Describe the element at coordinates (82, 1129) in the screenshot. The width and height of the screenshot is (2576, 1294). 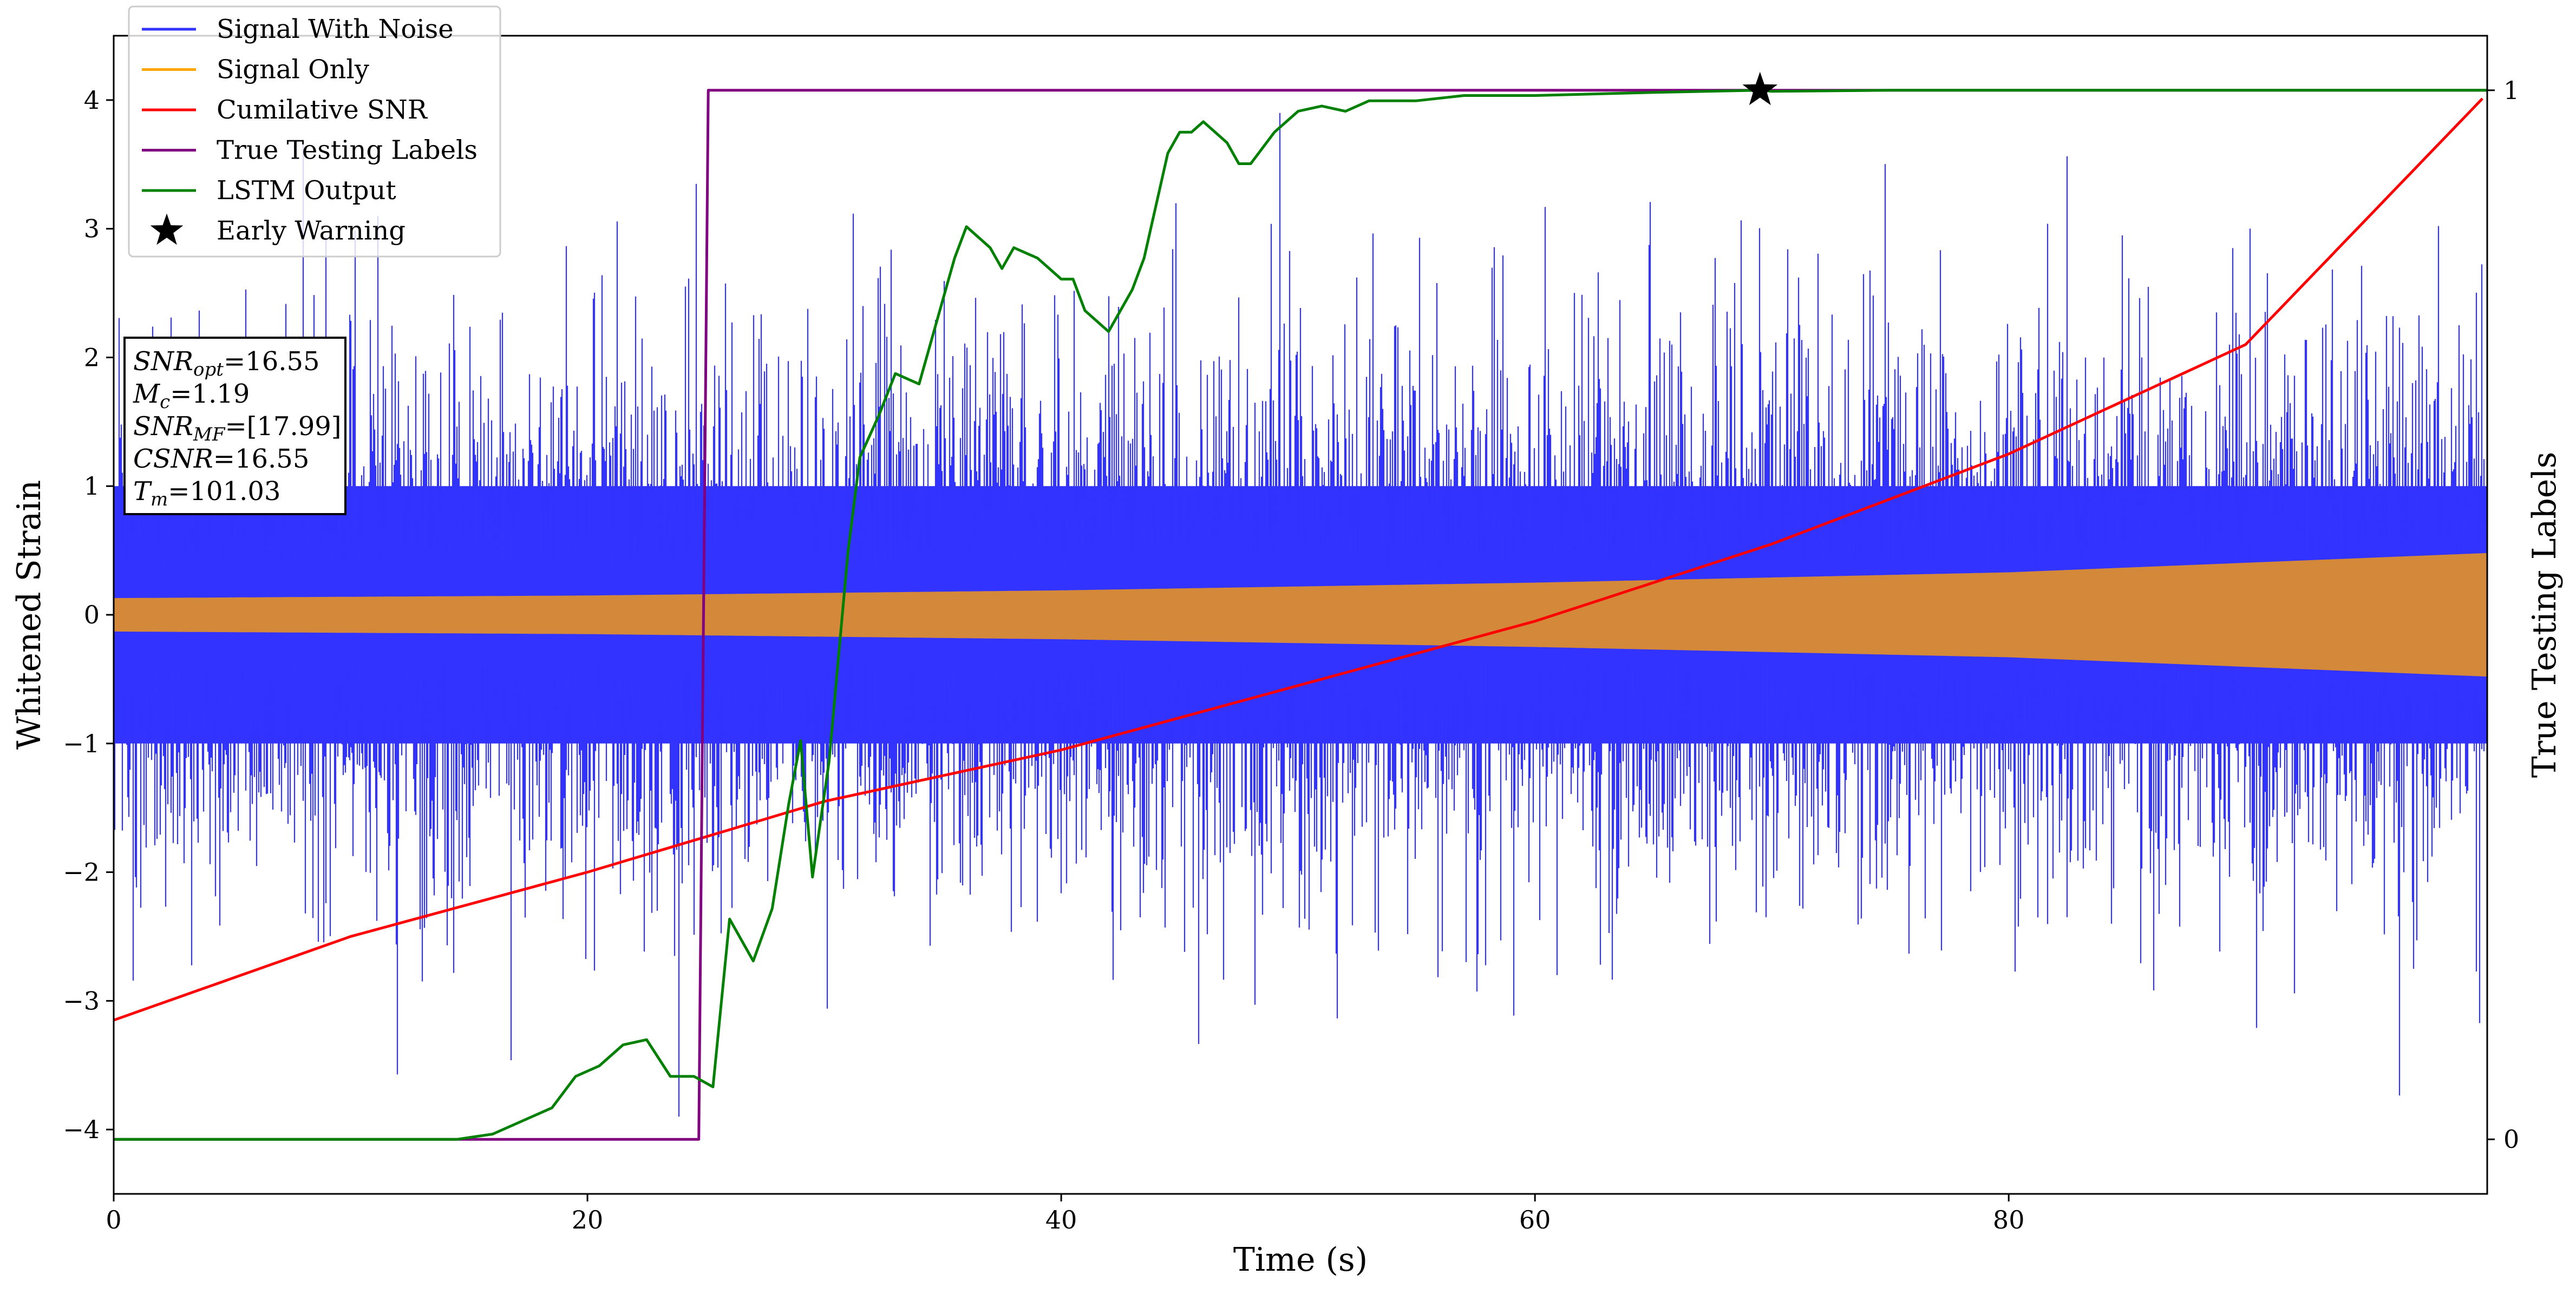
I see `y-tick-label: −4` at that location.